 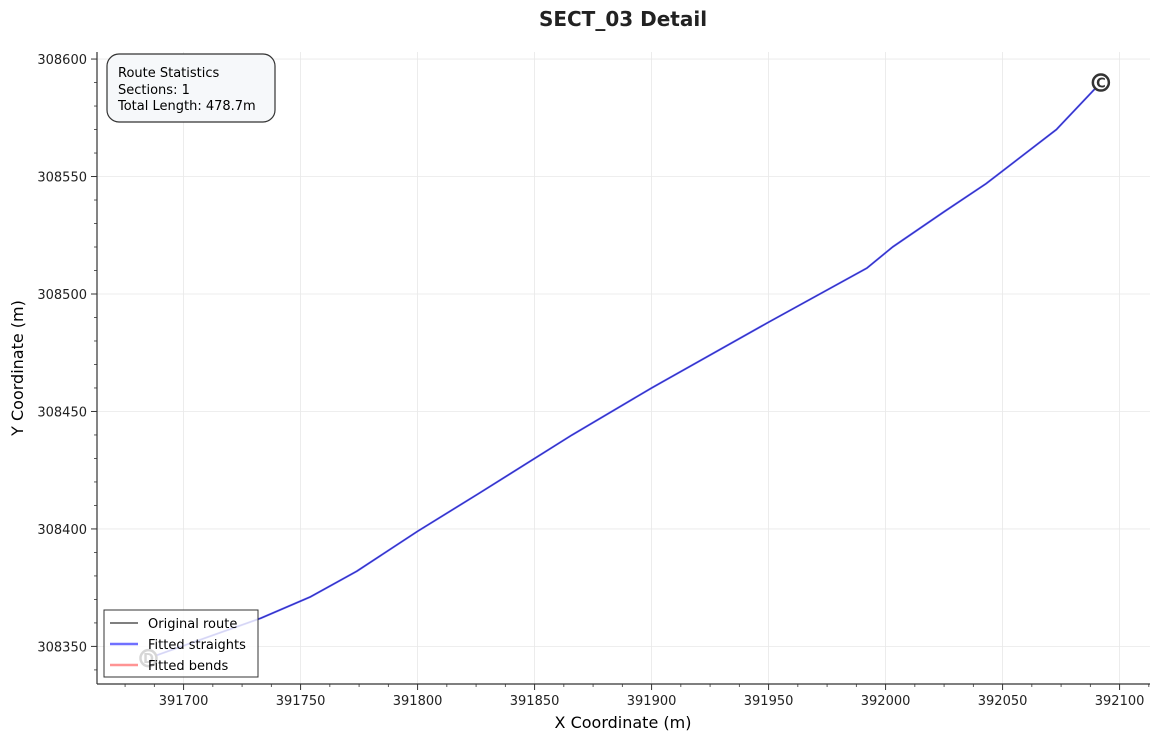 What do you see at coordinates (418, 701) in the screenshot?
I see `x-tick-label: 391800` at bounding box center [418, 701].